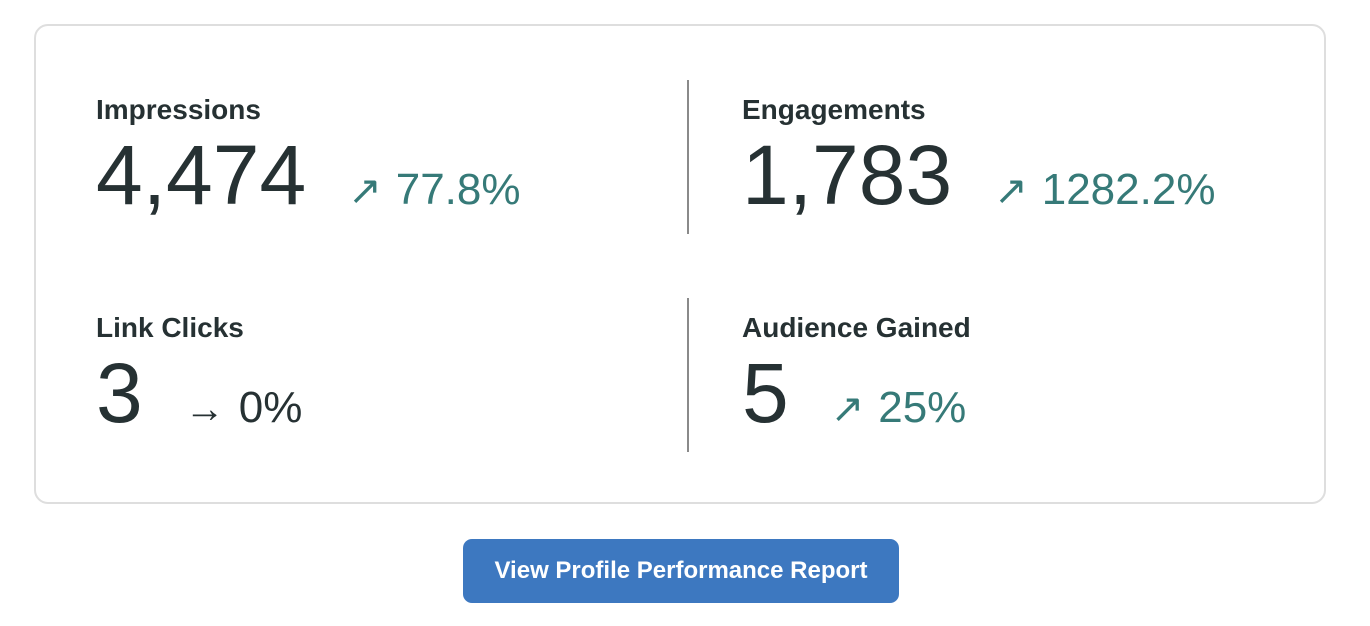  What do you see at coordinates (270, 407) in the screenshot?
I see `change-percent: 0%` at bounding box center [270, 407].